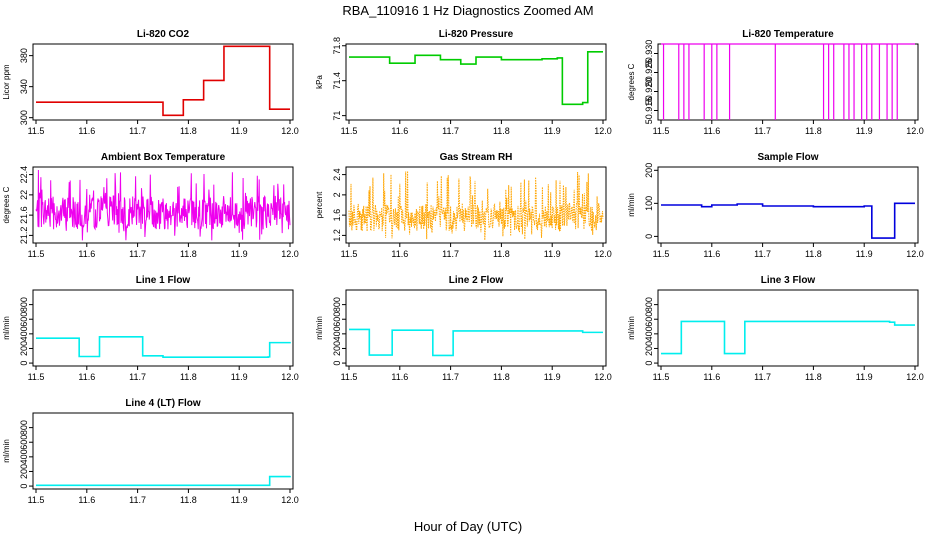  I want to click on panel-title: Gas Stream RH, so click(476, 157).